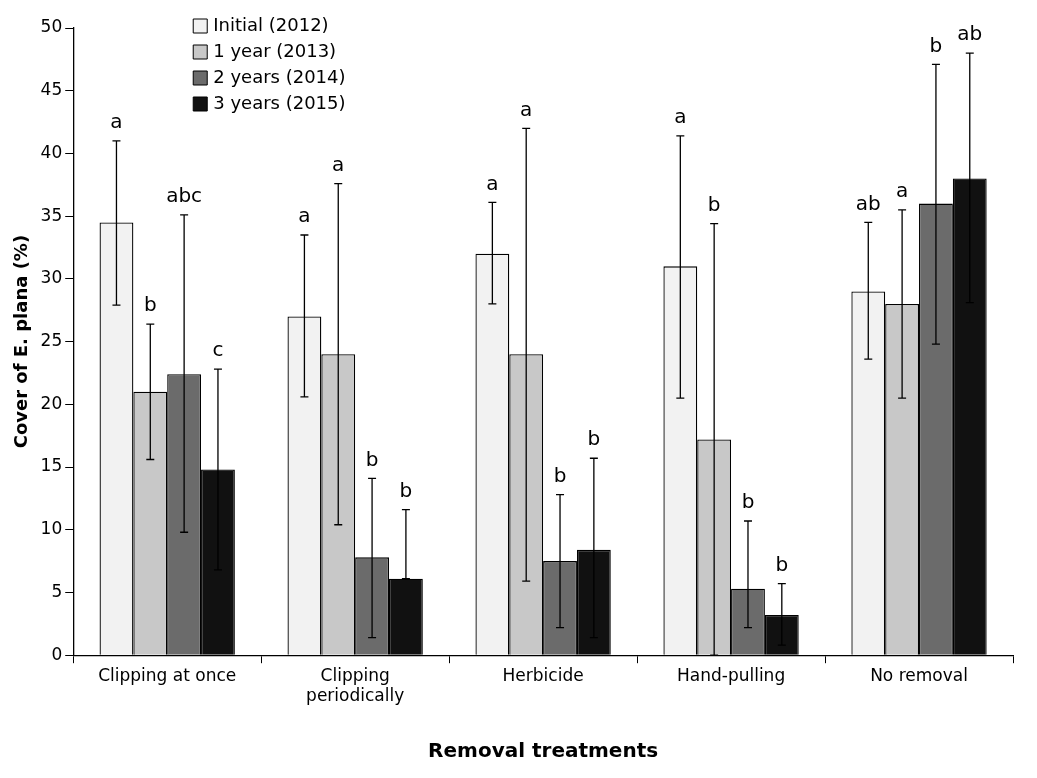 Image resolution: width=1037 pixels, height=778 pixels. What do you see at coordinates (51, 277) in the screenshot?
I see `y-tick-label: 30` at bounding box center [51, 277].